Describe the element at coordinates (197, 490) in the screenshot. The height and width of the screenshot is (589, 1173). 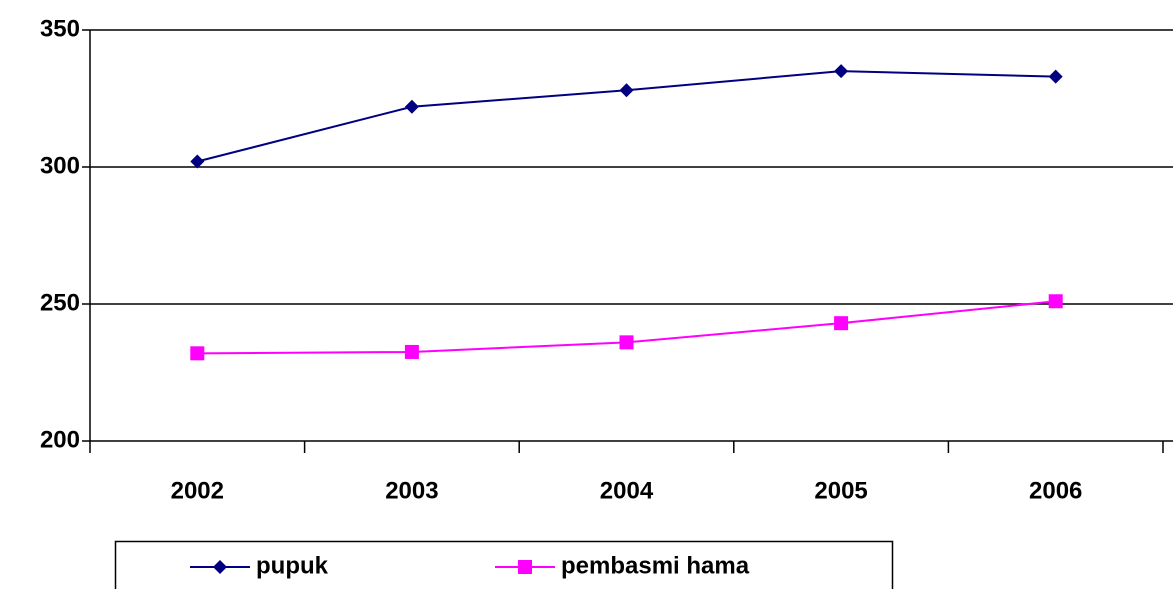
I see `x-tick-label: 2002` at that location.